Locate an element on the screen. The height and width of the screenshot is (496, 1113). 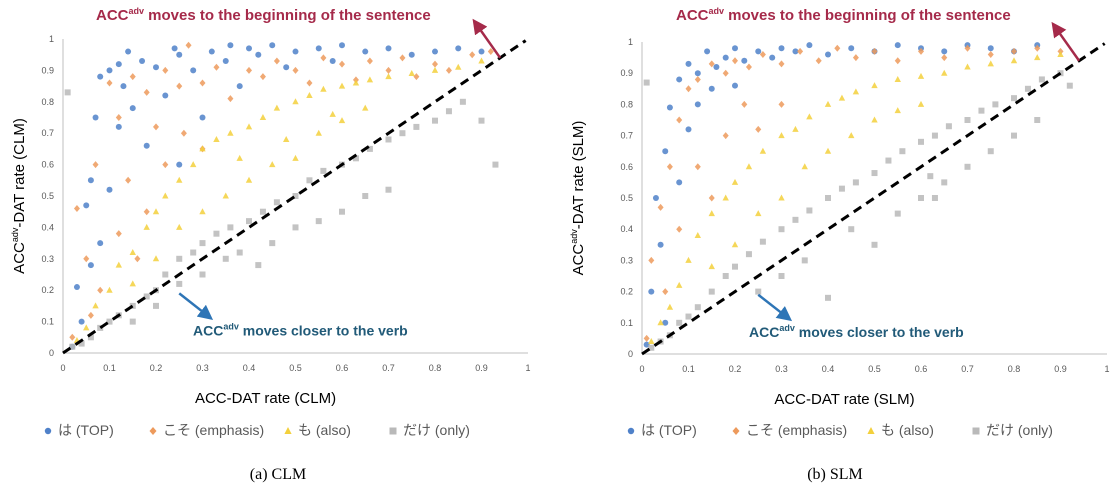
legend-label: こそ (emphasis) is located at coordinates (213, 430).